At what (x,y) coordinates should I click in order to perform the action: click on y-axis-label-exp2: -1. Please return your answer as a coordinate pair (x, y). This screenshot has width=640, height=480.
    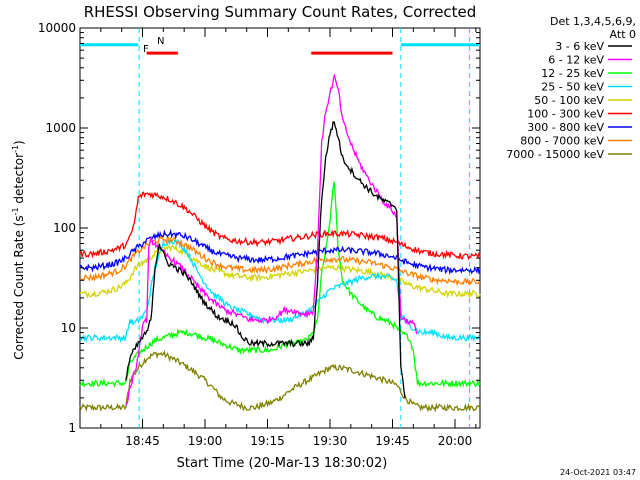
    Looking at the image, I should click on (15, 149).